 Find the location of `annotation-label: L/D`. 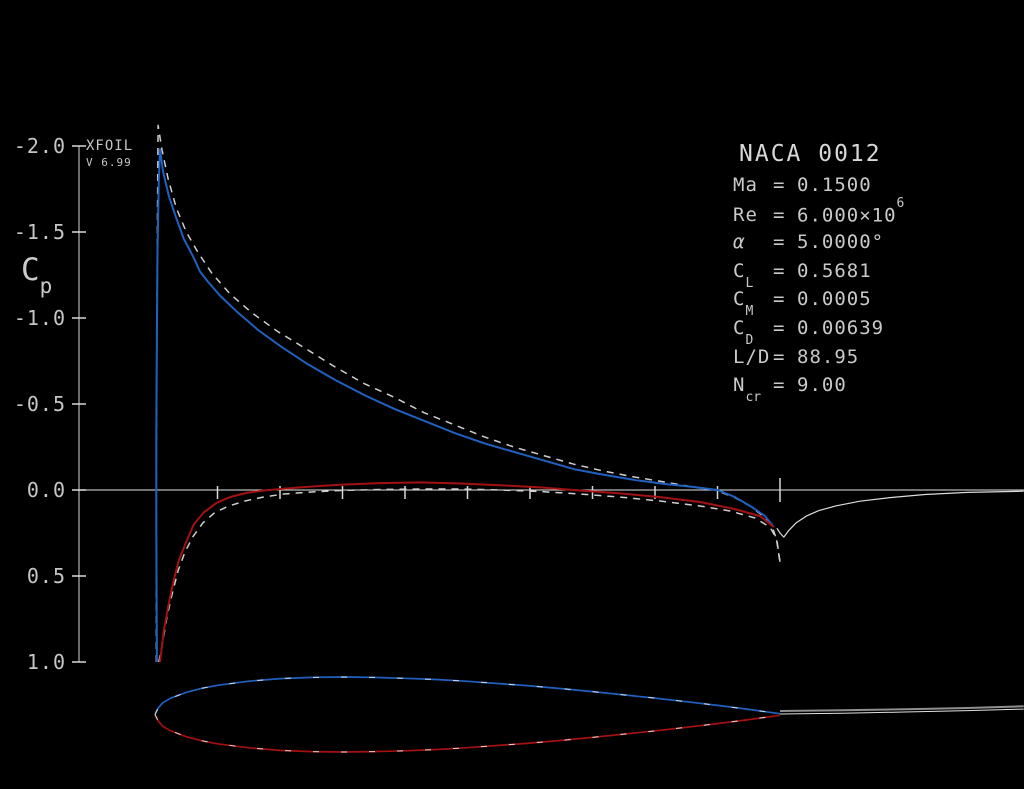

annotation-label: L/D is located at coordinates (752, 356).